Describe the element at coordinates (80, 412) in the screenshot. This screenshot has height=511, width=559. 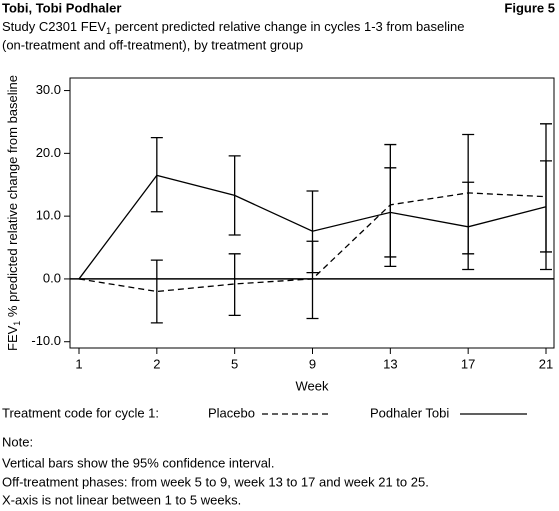
I see `legend-title: Treatment code for cycle 1:` at that location.